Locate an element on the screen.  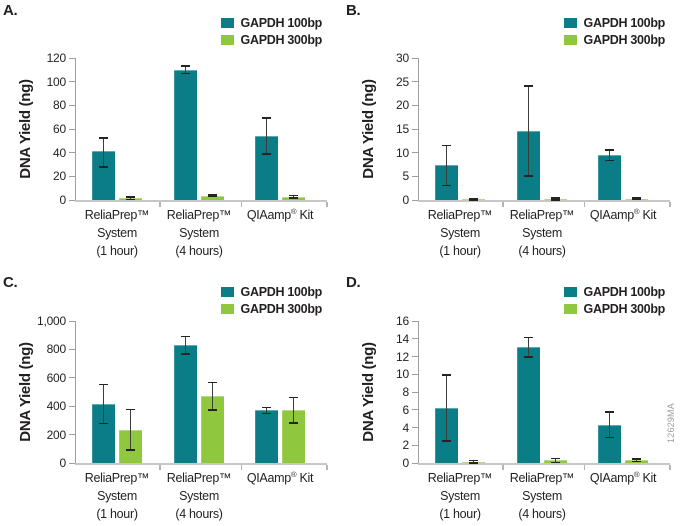
y-tick-label: 40 is located at coordinates (59, 152).